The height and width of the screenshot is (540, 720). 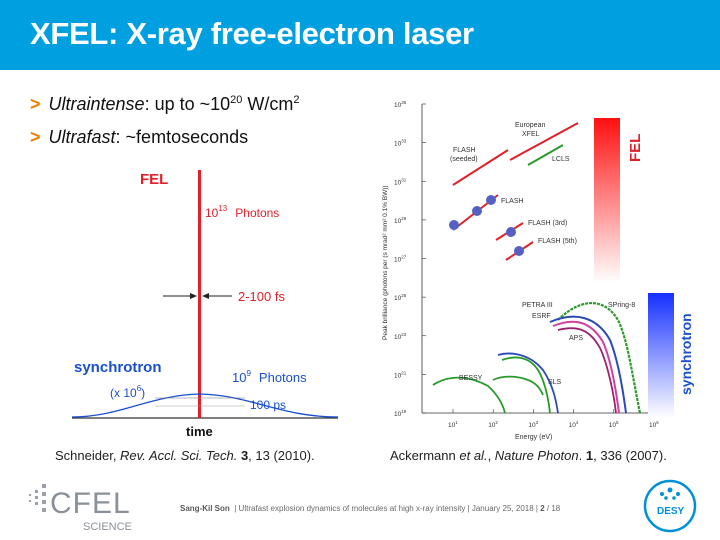 I want to click on sync-photons-label: 109 Photons, so click(x=269, y=377).